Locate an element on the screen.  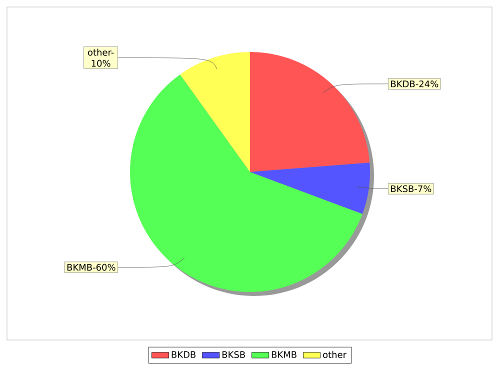
legend-label: BKMB is located at coordinates (284, 354).